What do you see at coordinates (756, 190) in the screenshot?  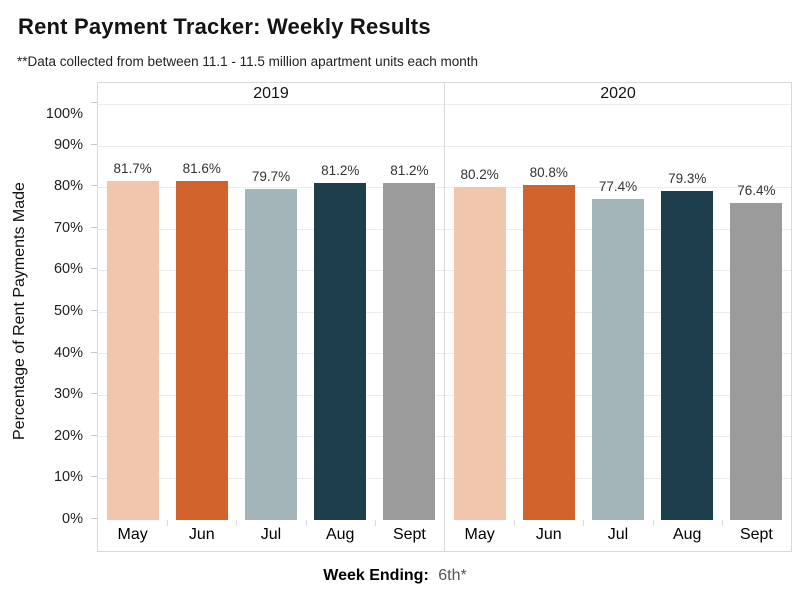 I see `bar-value-label: 76.4%` at bounding box center [756, 190].